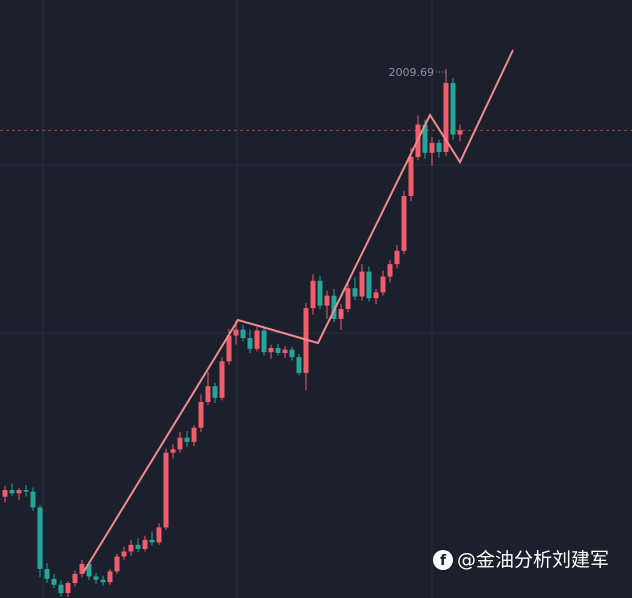 The image size is (632, 598). I want to click on watermark-text: @金油分析刘建军, so click(533, 560).